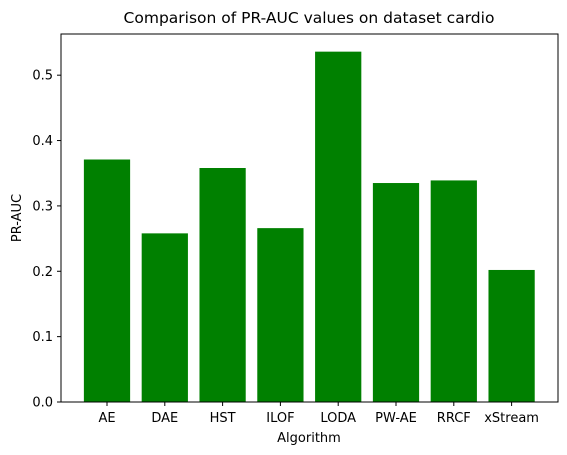  Describe the element at coordinates (280, 315) in the screenshot. I see `bar-ilof` at that location.